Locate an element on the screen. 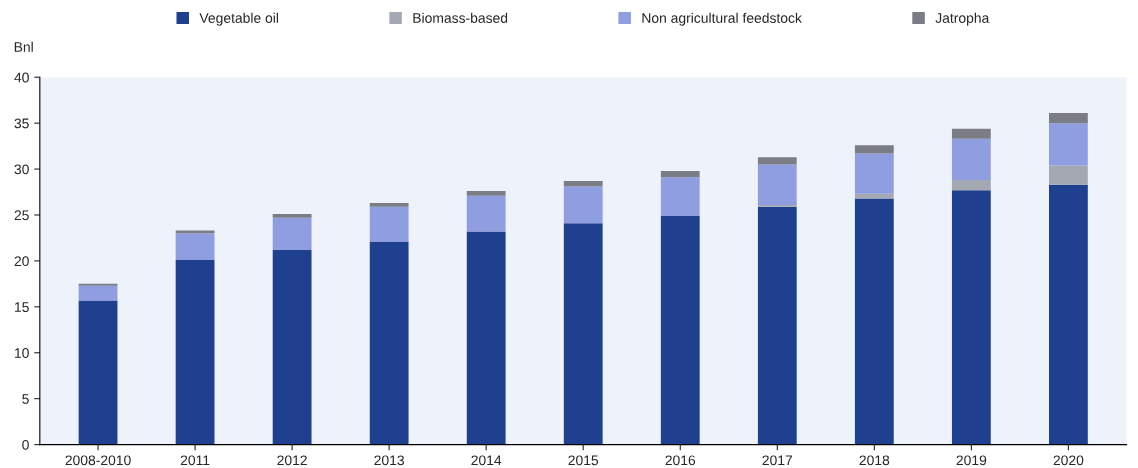 The height and width of the screenshot is (468, 1138). x-tick-label: 2011 is located at coordinates (195, 460).